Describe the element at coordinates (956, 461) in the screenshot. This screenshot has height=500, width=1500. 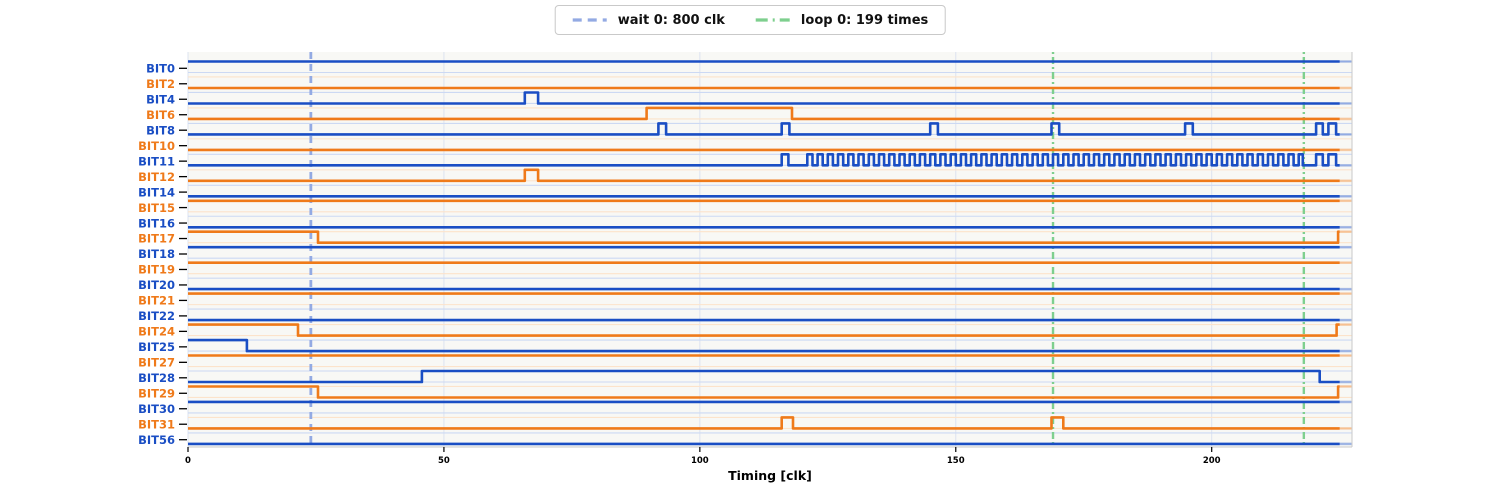
I see `x-tick-label: 150` at that location.